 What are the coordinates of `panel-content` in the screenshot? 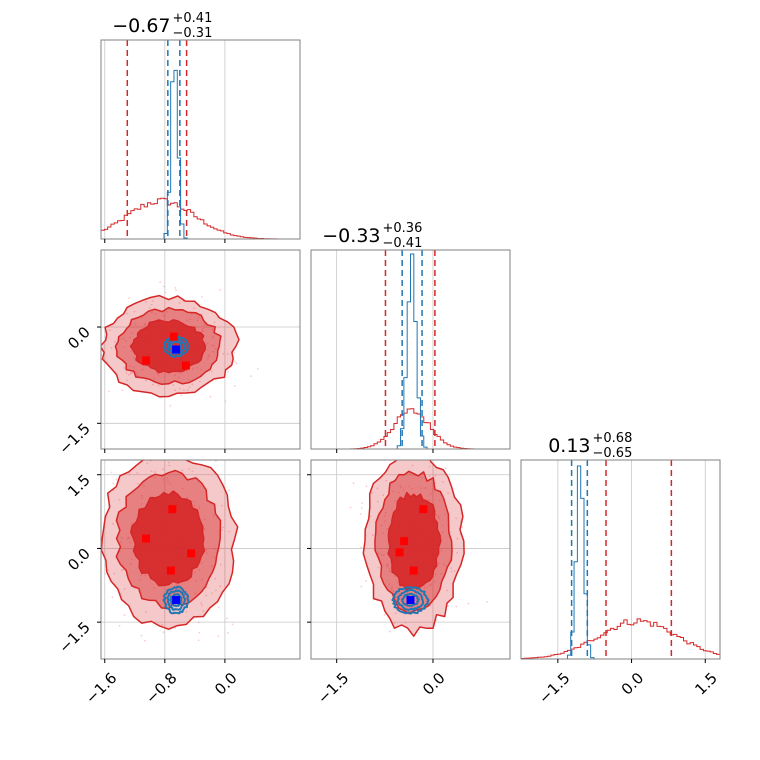 It's located at (179, 344).